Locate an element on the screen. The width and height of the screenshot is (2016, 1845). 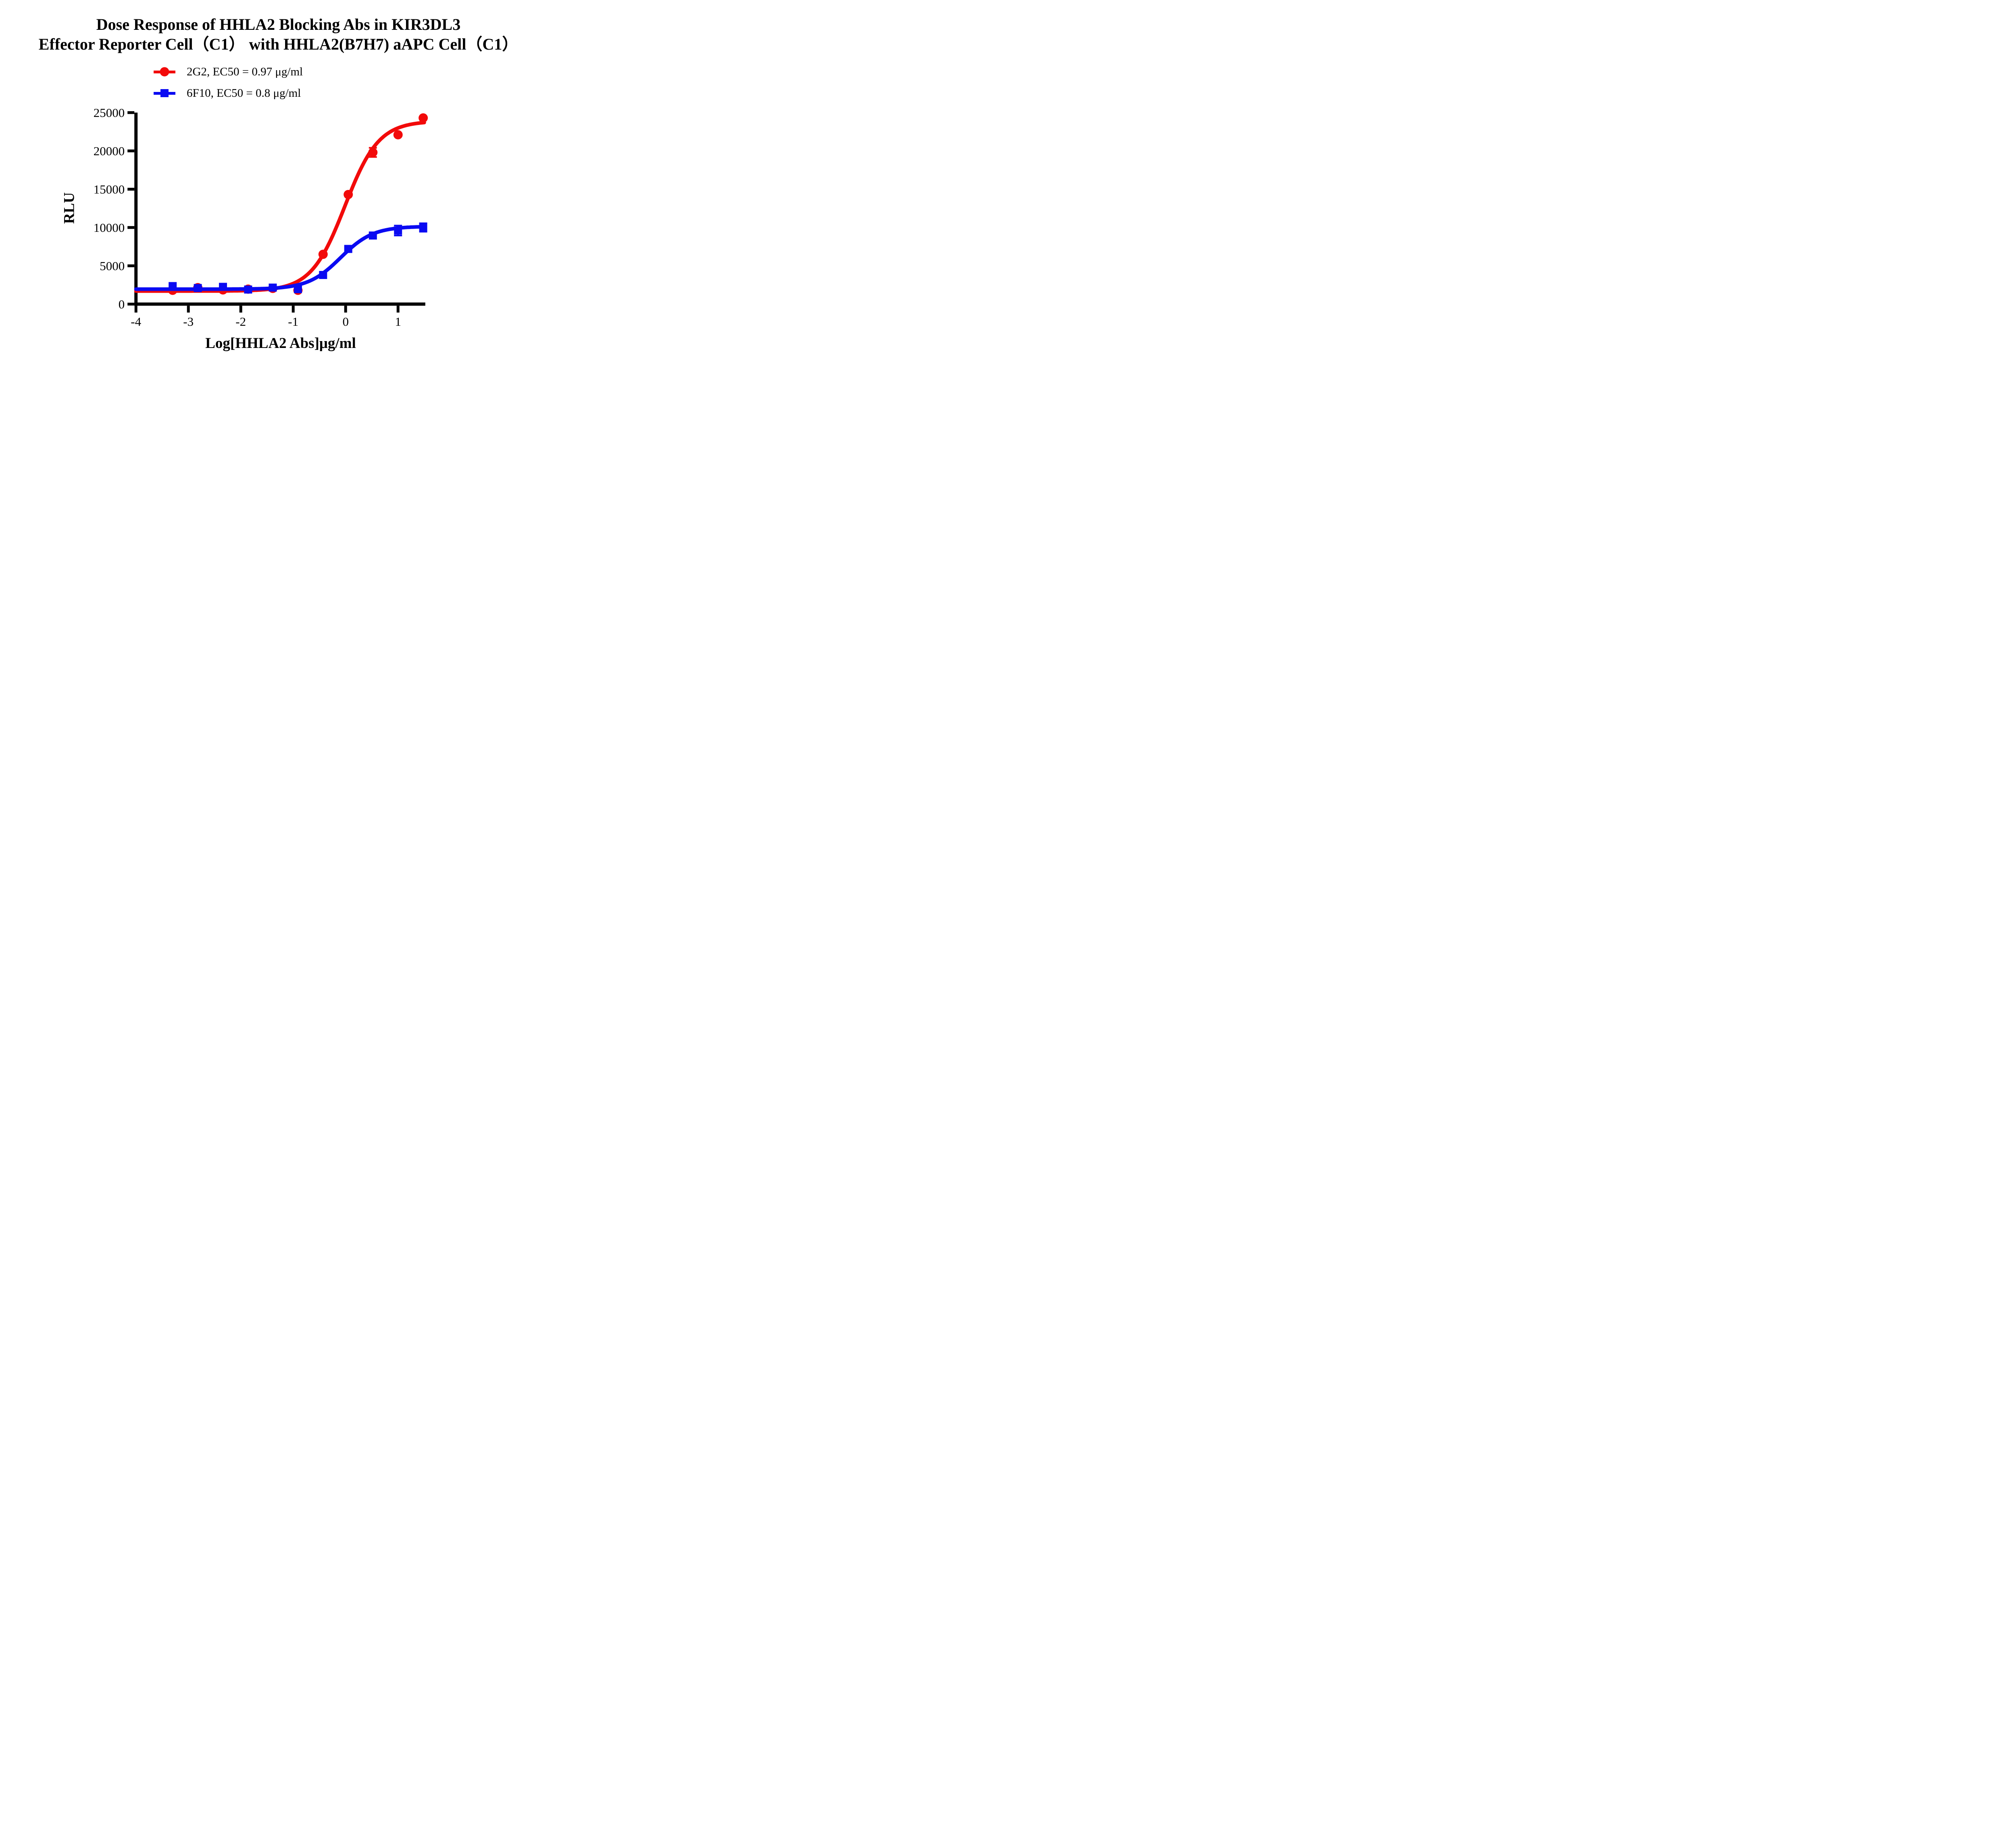
dose-response-chart: 0 5000 10000 15000 20000 25000 -4 -3 -2 -1 0 1 is located at coordinates (261, 217).